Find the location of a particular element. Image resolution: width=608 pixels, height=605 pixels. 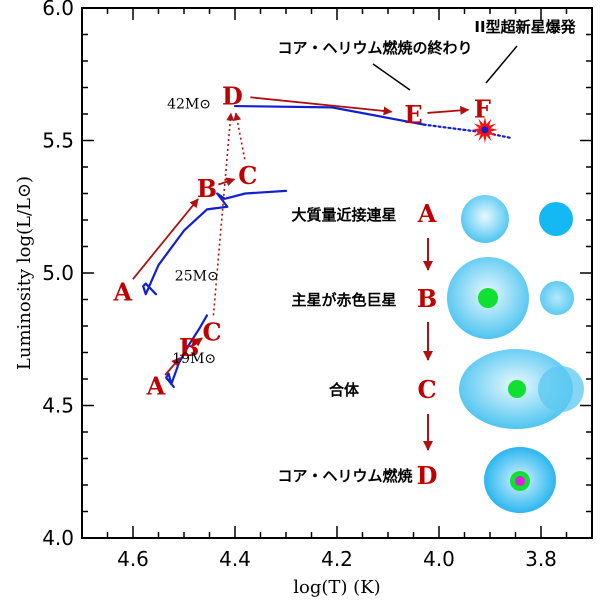

helium-burning-core is located at coordinates (520, 481).